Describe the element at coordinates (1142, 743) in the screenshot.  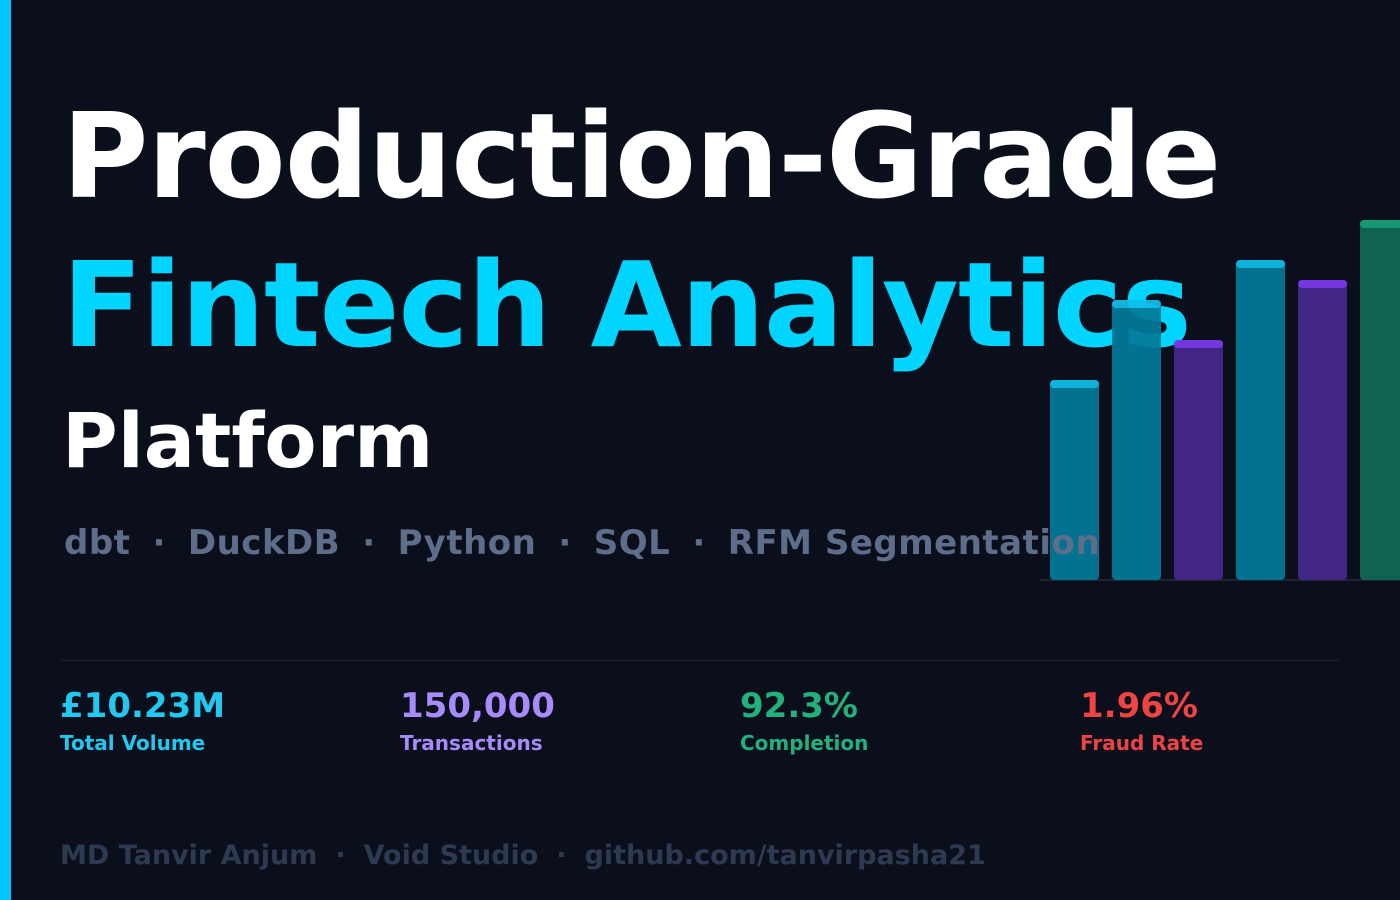
I see `stat-label: Fraud Rate` at that location.